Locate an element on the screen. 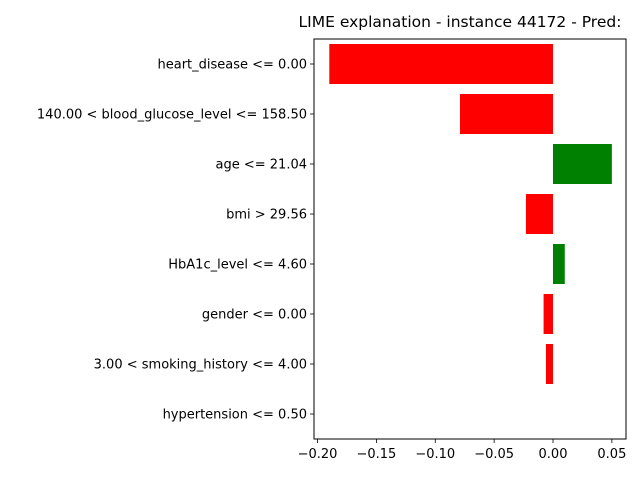  y-tick-label: 140.00 < blood_glucose_level <= 158.50 is located at coordinates (172, 115).